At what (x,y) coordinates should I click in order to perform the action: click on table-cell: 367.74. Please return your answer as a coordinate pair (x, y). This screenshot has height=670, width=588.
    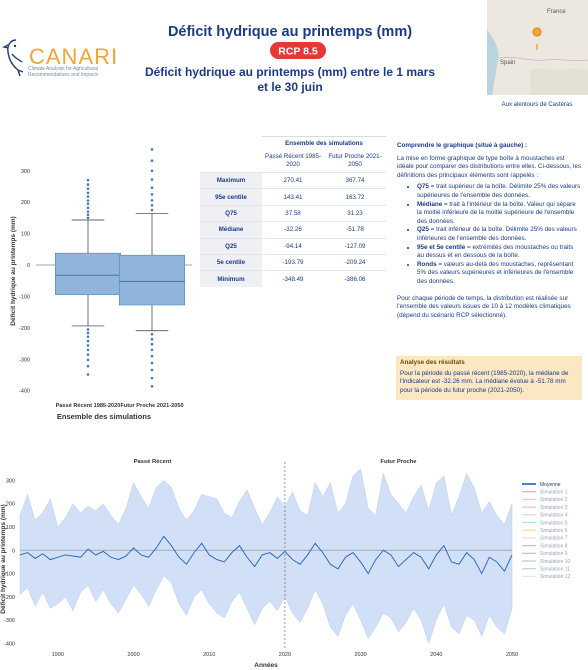
    Looking at the image, I should click on (355, 180).